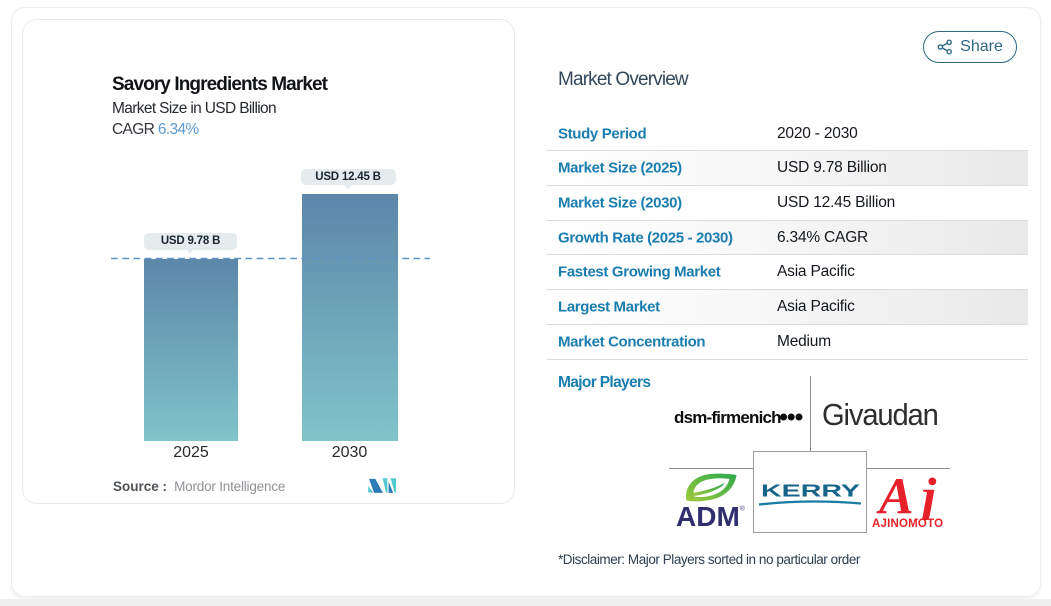 This screenshot has width=1051, height=606. What do you see at coordinates (811, 491) in the screenshot?
I see `svg-text: KERRY` at bounding box center [811, 491].